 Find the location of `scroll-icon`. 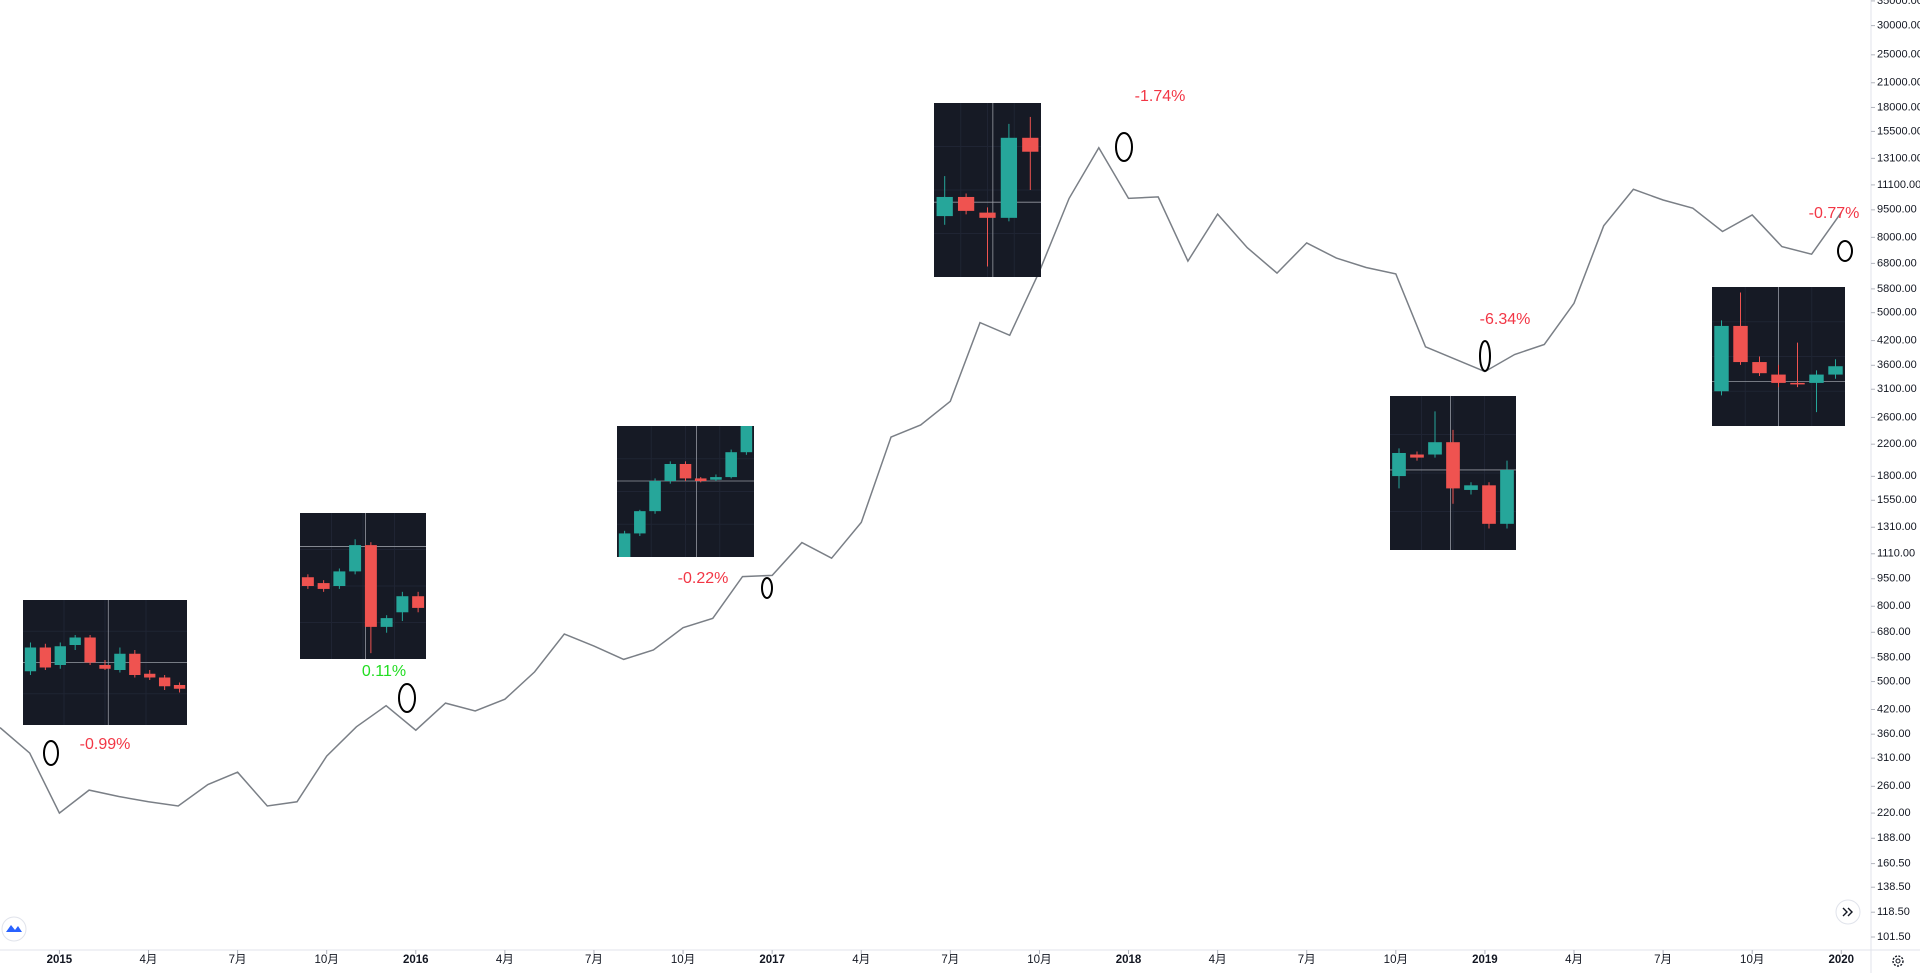

scroll-icon is located at coordinates (1847, 912).